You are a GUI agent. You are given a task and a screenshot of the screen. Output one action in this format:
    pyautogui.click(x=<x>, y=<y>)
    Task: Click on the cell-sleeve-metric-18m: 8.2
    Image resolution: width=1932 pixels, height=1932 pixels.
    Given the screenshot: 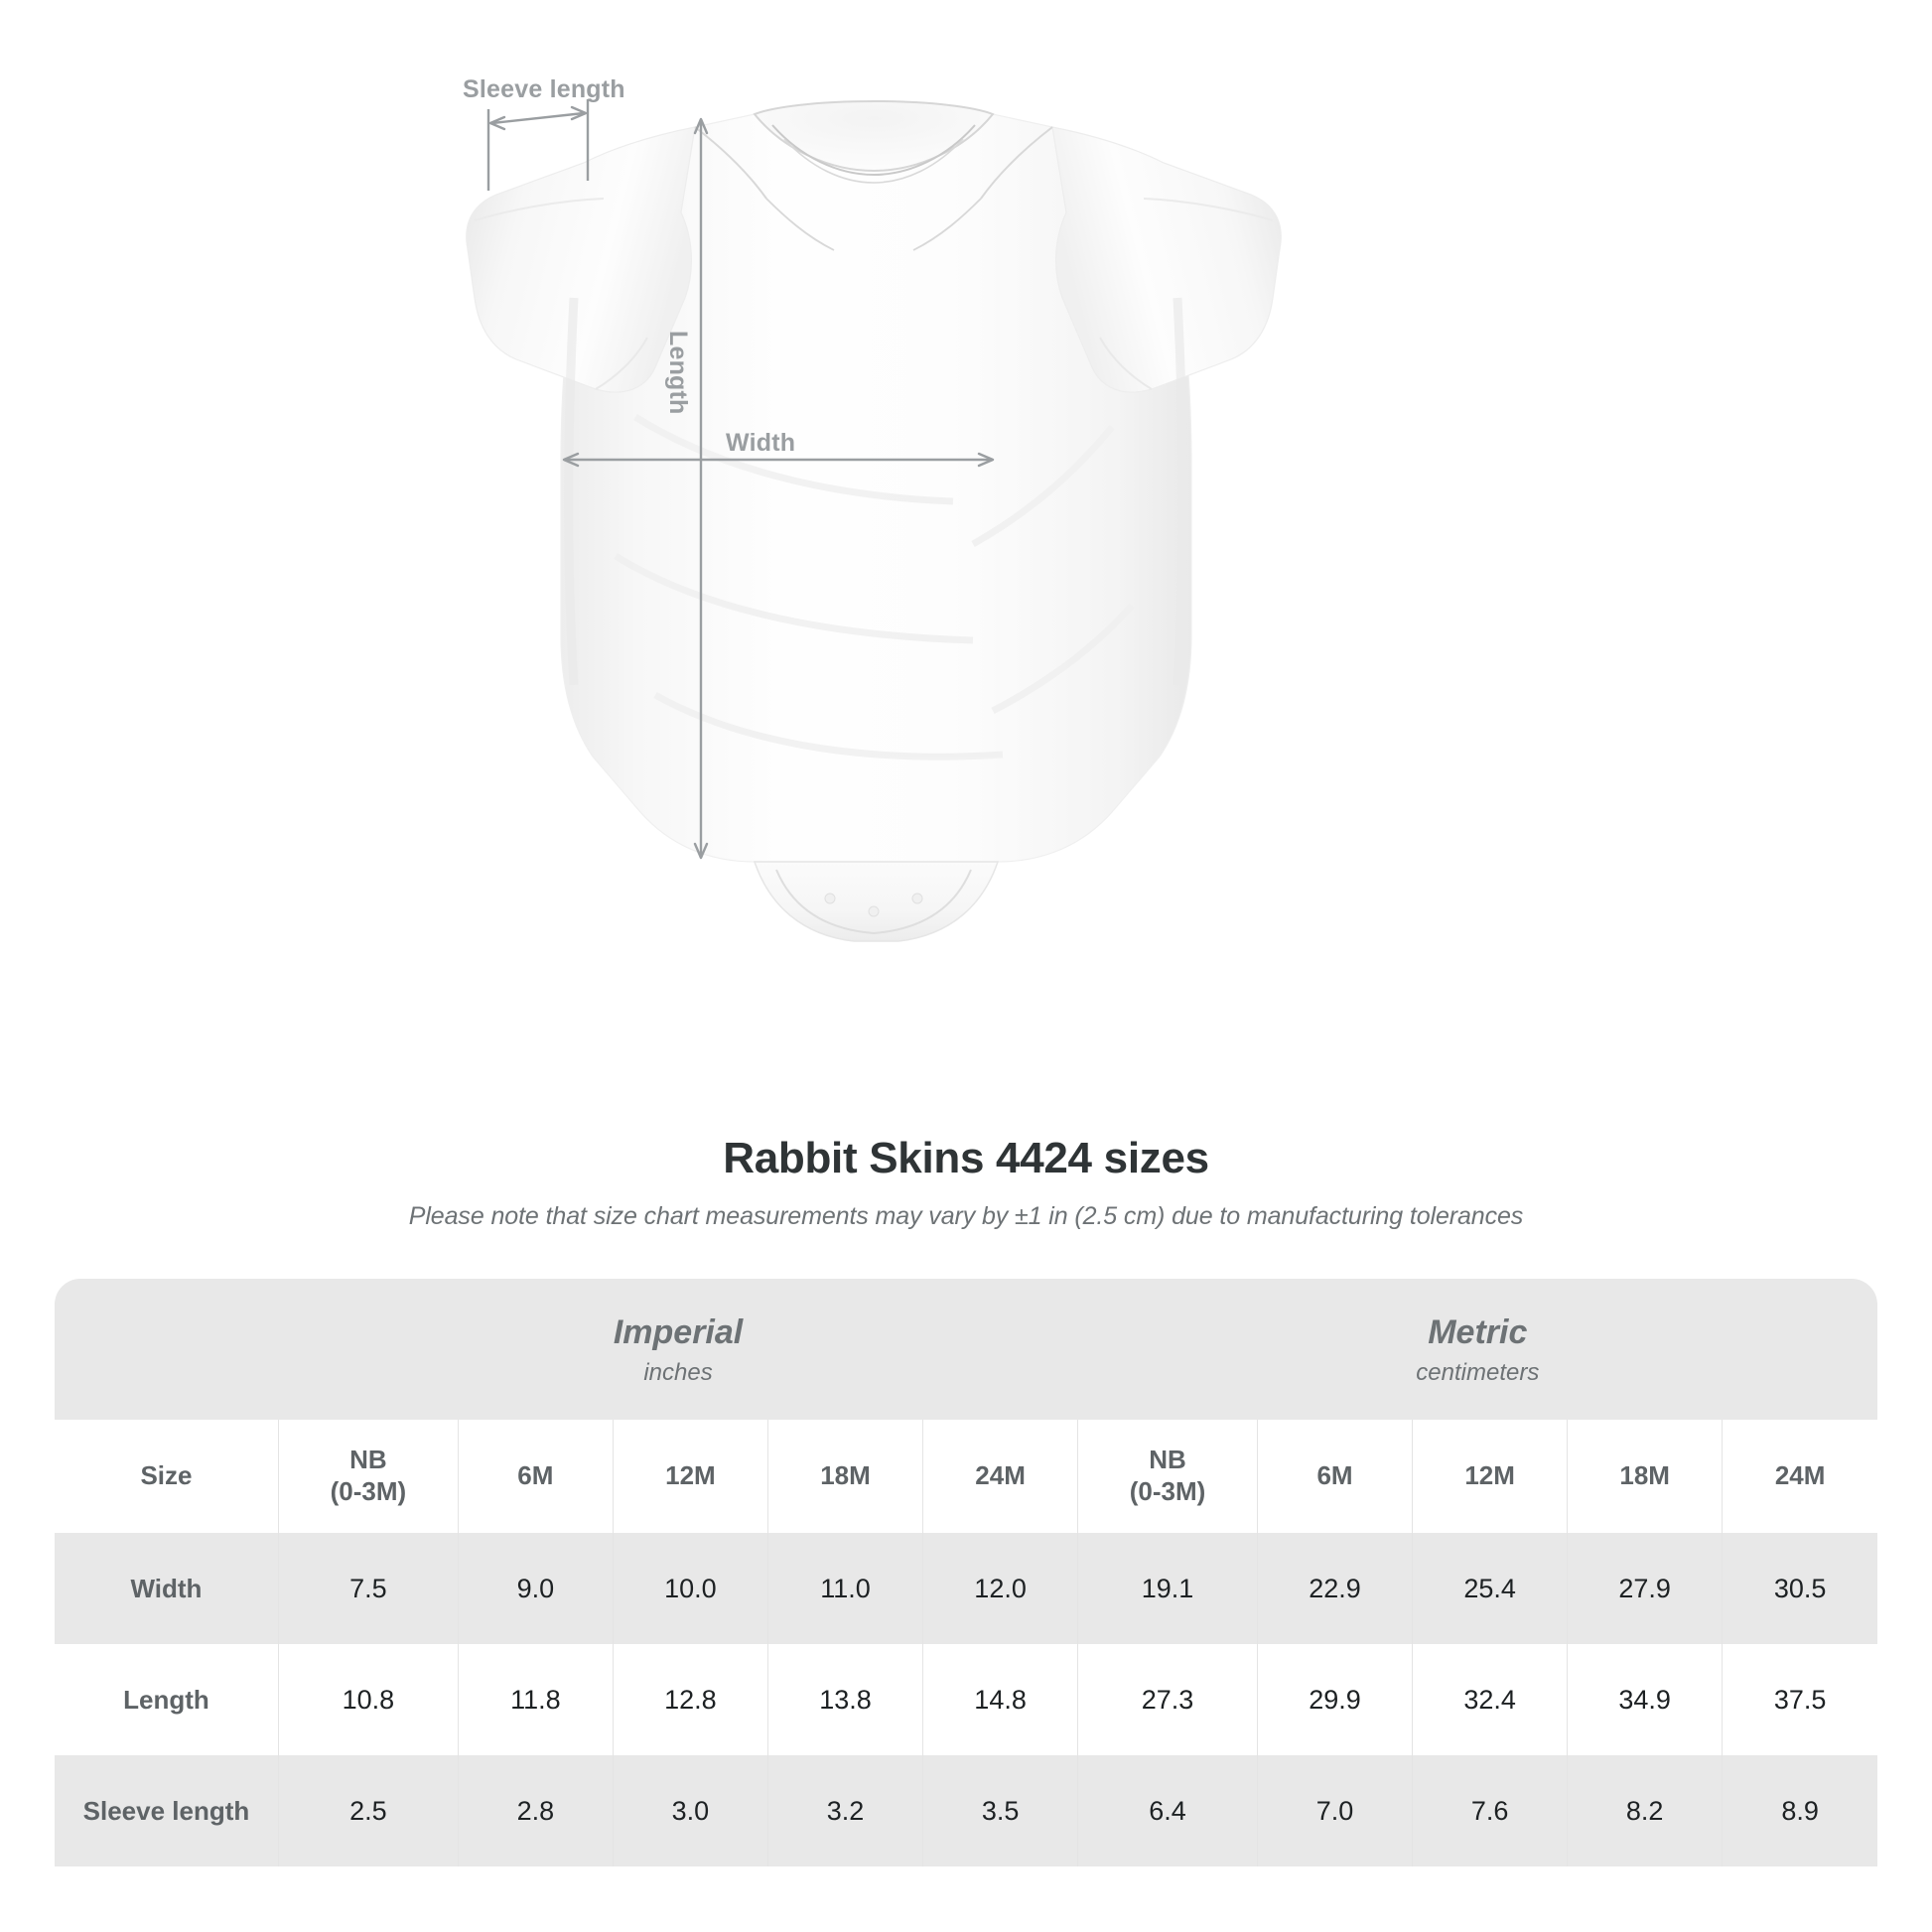 What is the action you would take?
    pyautogui.click(x=1645, y=1810)
    